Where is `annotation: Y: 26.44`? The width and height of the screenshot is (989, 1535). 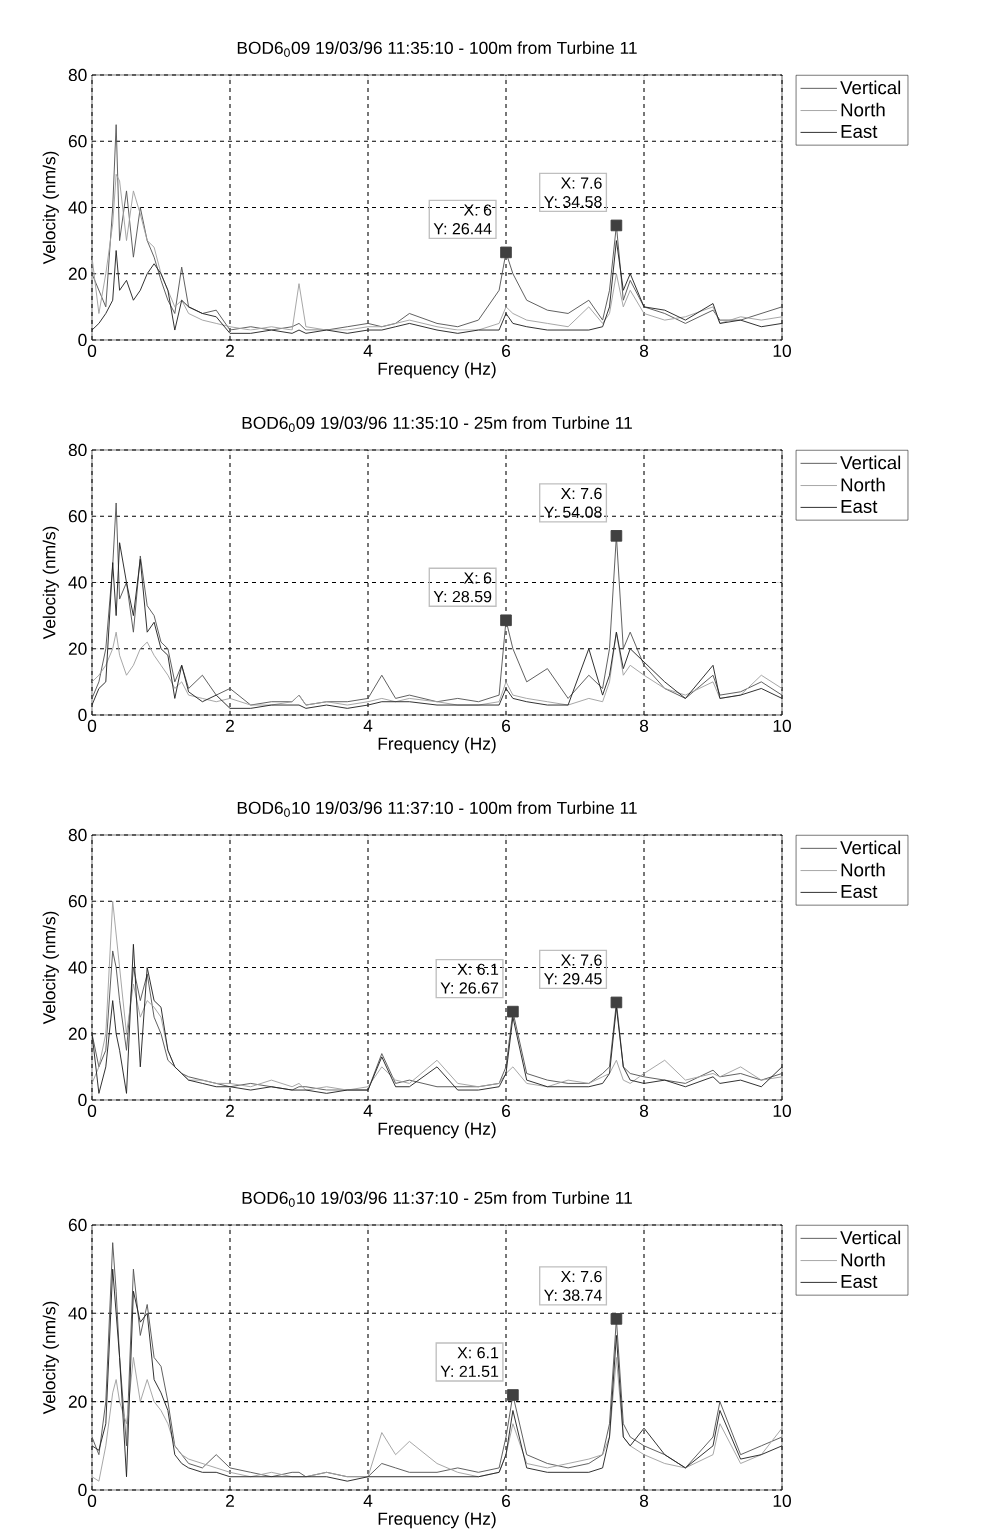 annotation: Y: 26.44 is located at coordinates (462, 229).